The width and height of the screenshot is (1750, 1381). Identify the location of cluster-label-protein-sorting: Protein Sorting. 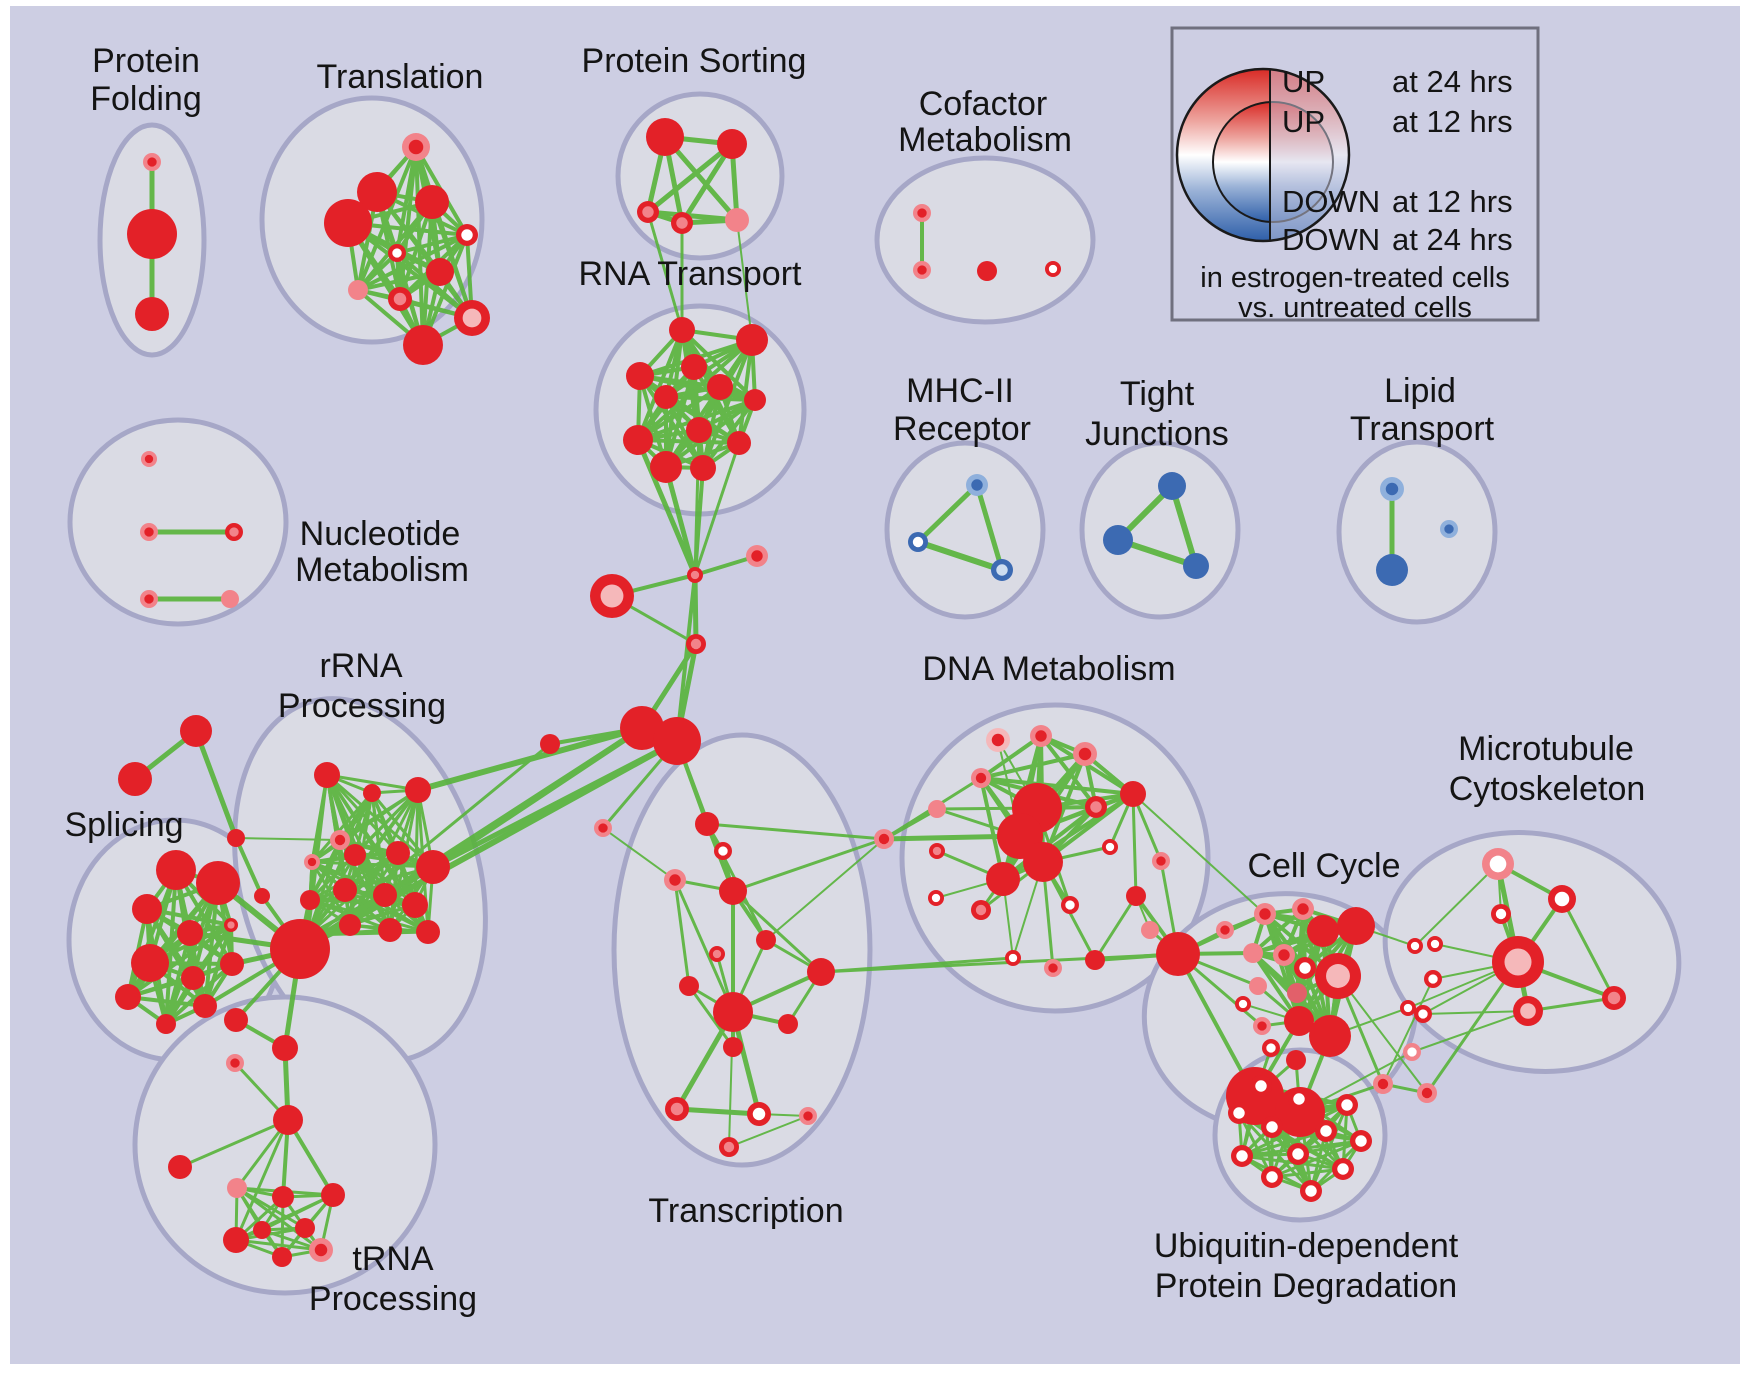
(694, 61).